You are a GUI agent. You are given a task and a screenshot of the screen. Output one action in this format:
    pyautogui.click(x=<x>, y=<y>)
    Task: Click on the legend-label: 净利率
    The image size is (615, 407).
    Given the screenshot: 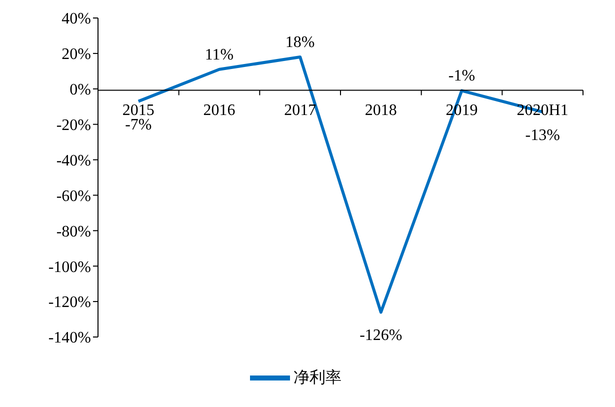 What is the action you would take?
    pyautogui.click(x=318, y=376)
    